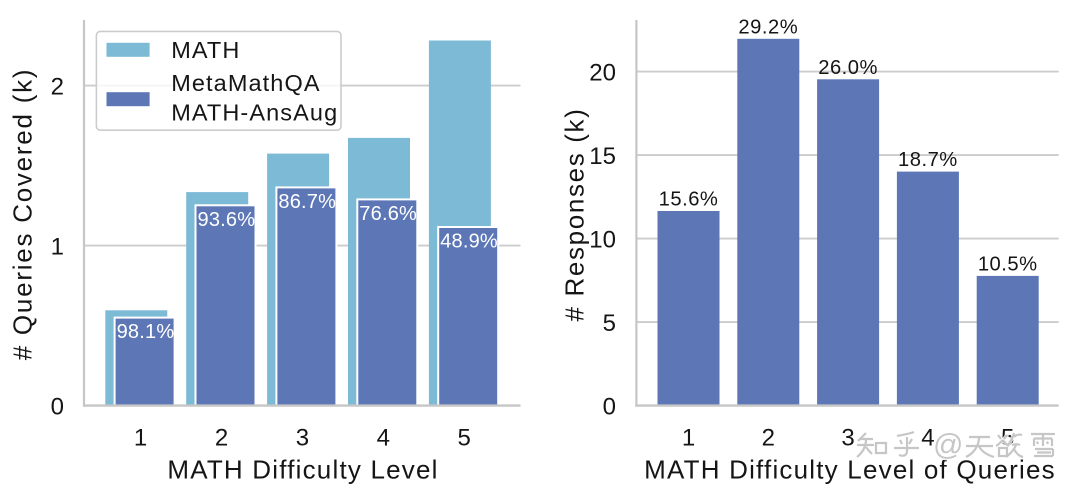 The image size is (1085, 491). What do you see at coordinates (205, 50) in the screenshot?
I see `svg-text: MATH` at bounding box center [205, 50].